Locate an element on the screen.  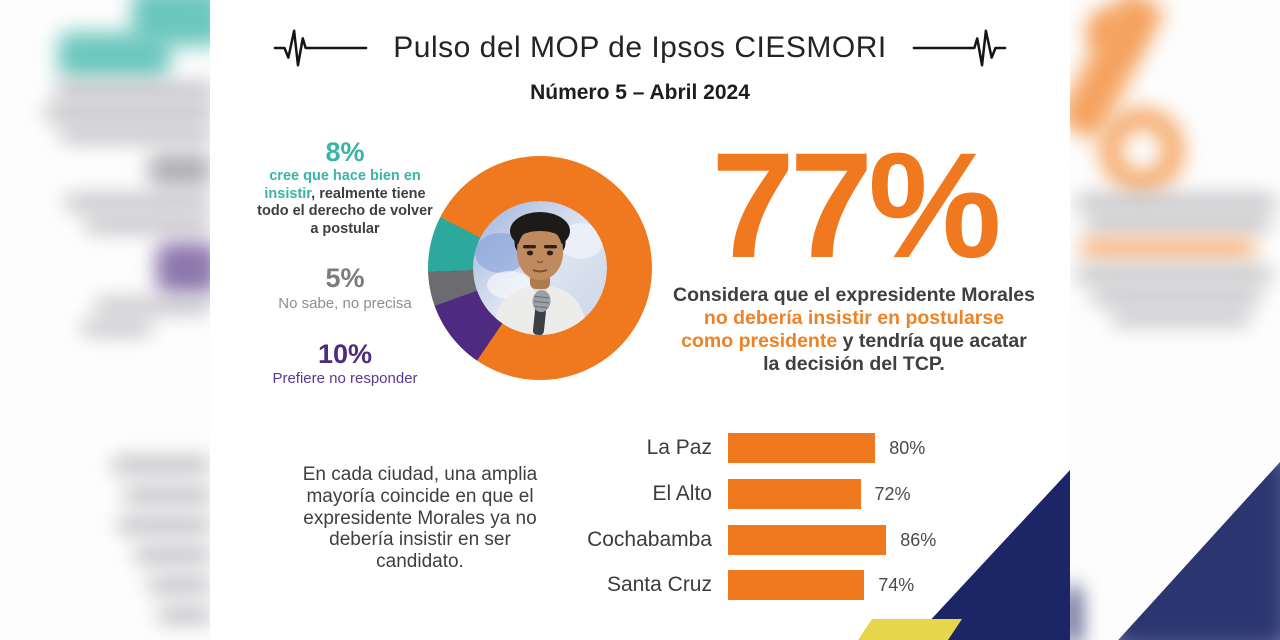
legend-item-5pct: 5% No sabe, no precisa is located at coordinates (345, 287).